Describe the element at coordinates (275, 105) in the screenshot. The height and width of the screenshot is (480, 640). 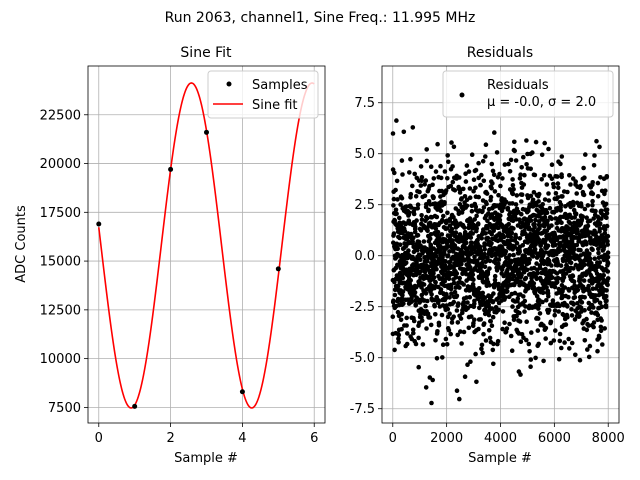
I see `legend-label-sine-fit: Sine fit` at that location.